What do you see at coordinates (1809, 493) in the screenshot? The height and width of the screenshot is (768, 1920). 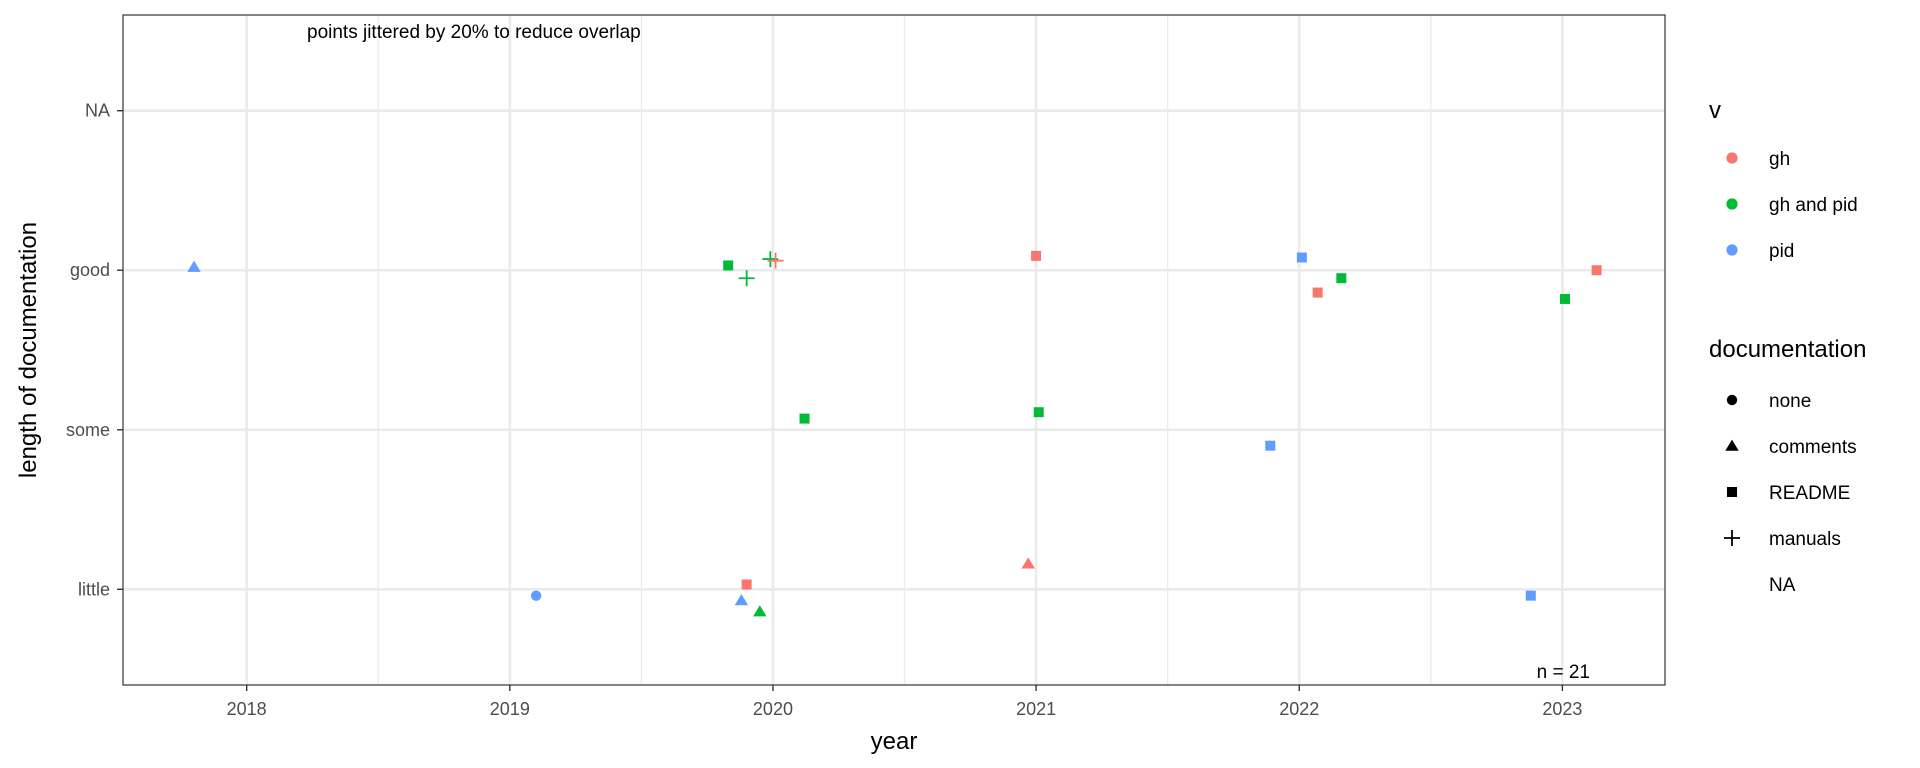 I see `shape-legend-label: README` at bounding box center [1809, 493].